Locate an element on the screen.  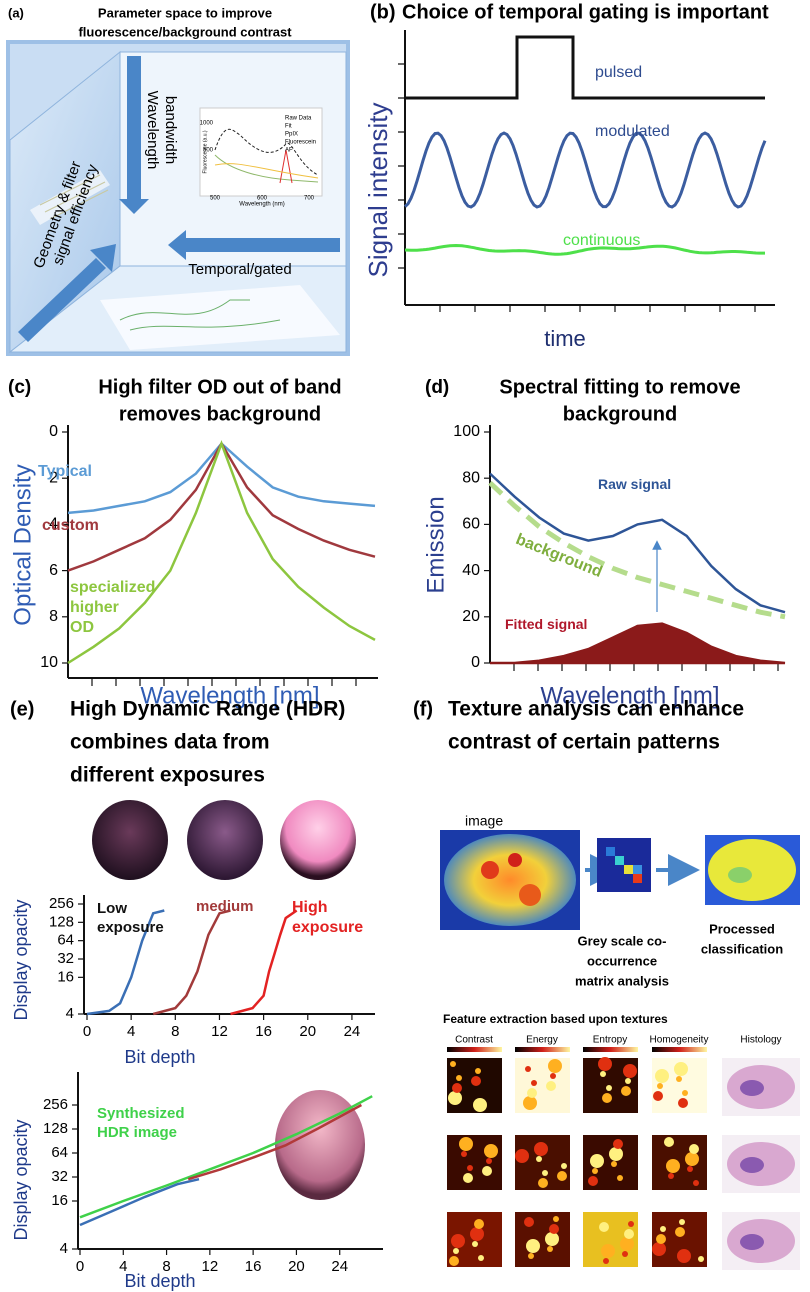
brains is located at coordinates (228, 1000).